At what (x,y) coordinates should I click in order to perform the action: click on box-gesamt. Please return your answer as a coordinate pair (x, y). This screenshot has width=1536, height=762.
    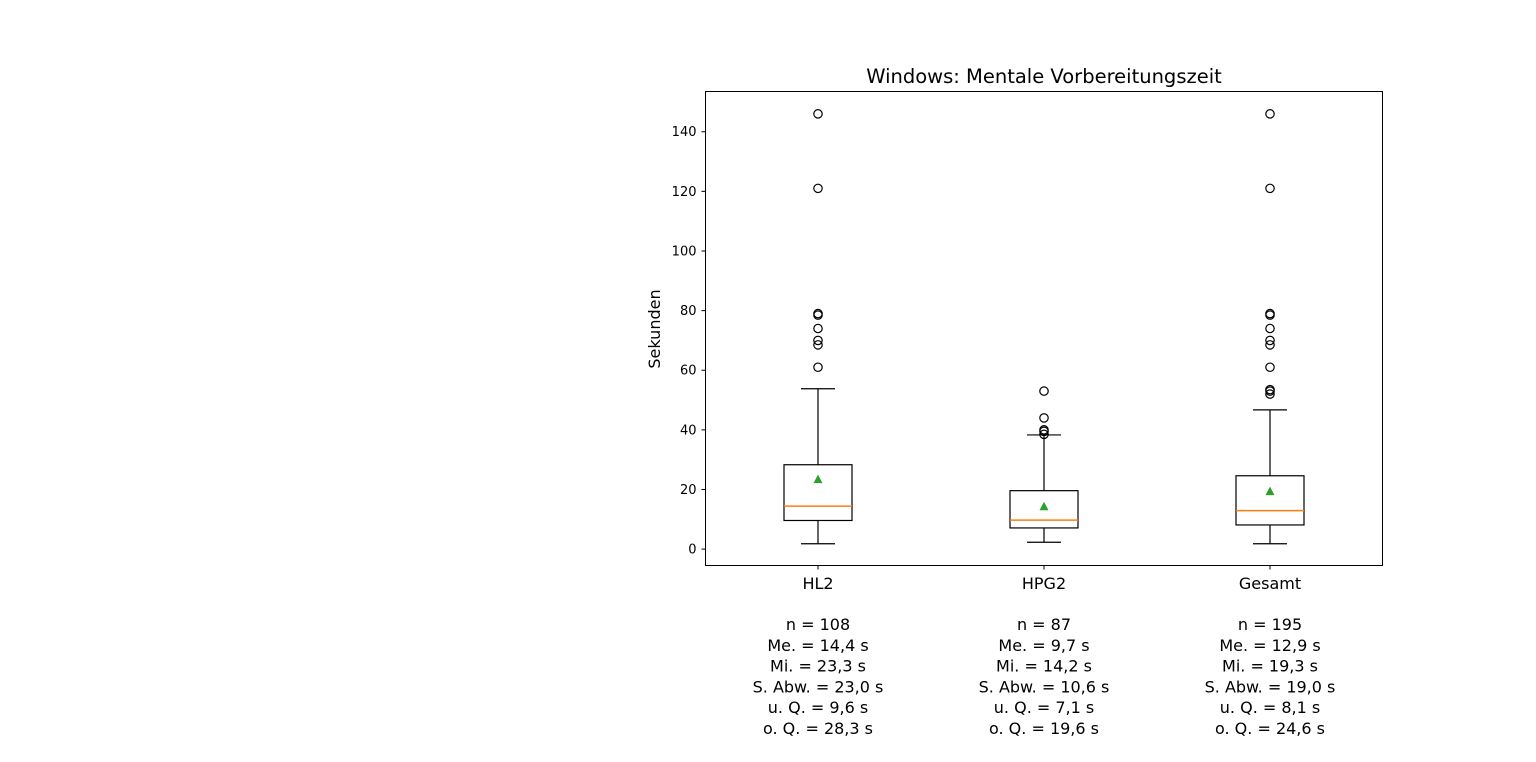
    Looking at the image, I should click on (1270, 327).